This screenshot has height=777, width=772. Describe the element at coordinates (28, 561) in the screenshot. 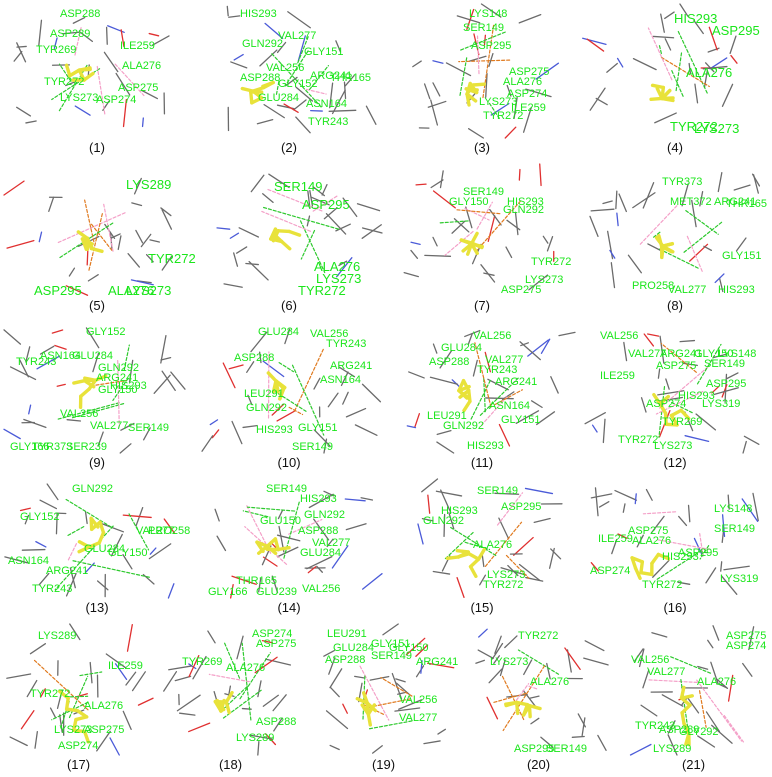

I see `residue-label: ASN164` at that location.